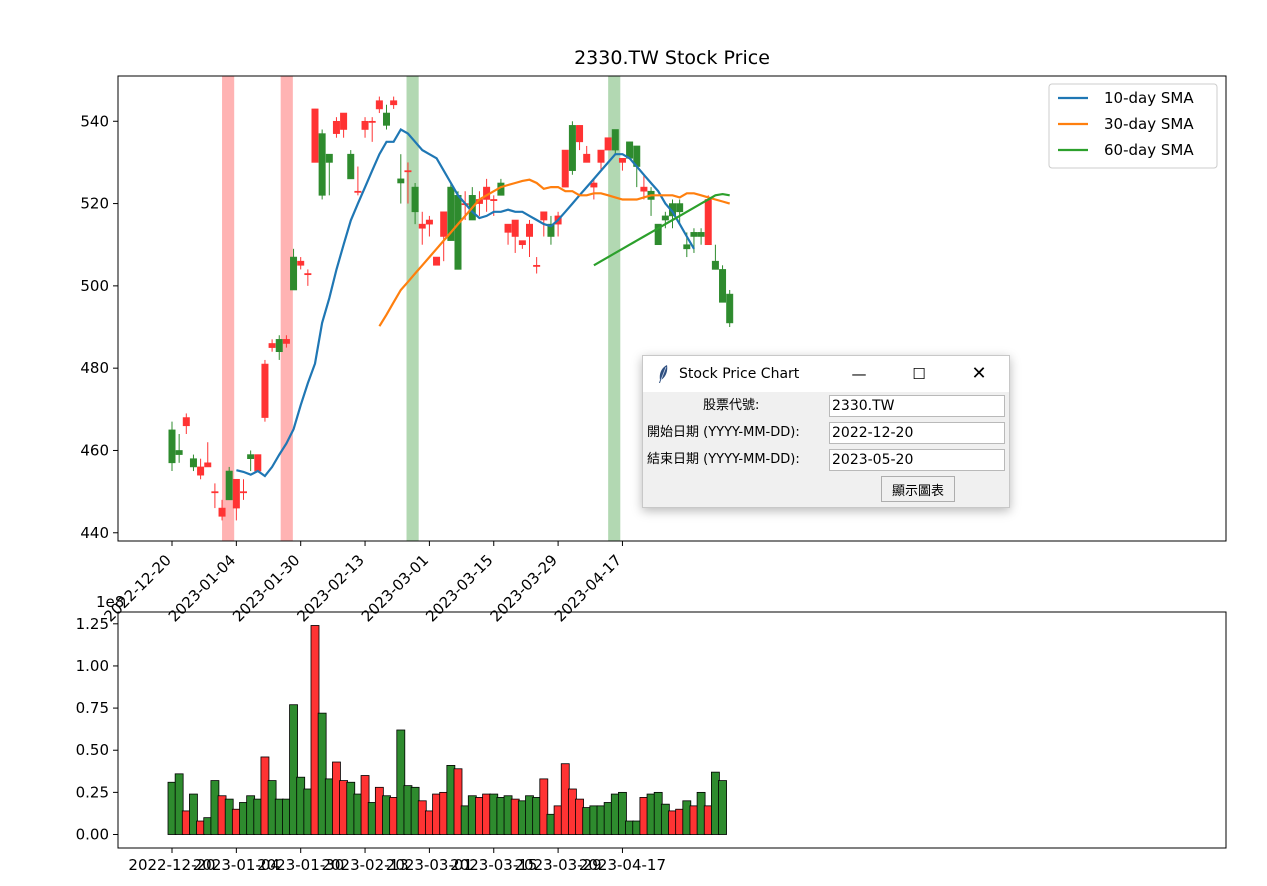 Image resolution: width=1267 pixels, height=886 pixels. I want to click on price-xtick-label: 2023-04-17, so click(588, 588).